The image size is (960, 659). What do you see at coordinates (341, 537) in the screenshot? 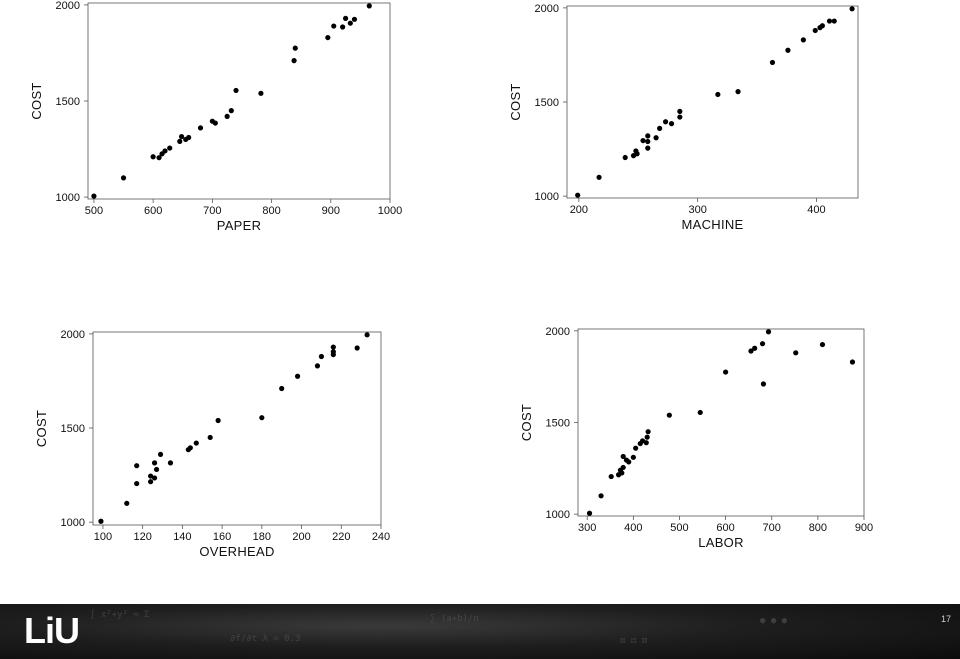
I see `x-tick-label: 220` at bounding box center [341, 537].